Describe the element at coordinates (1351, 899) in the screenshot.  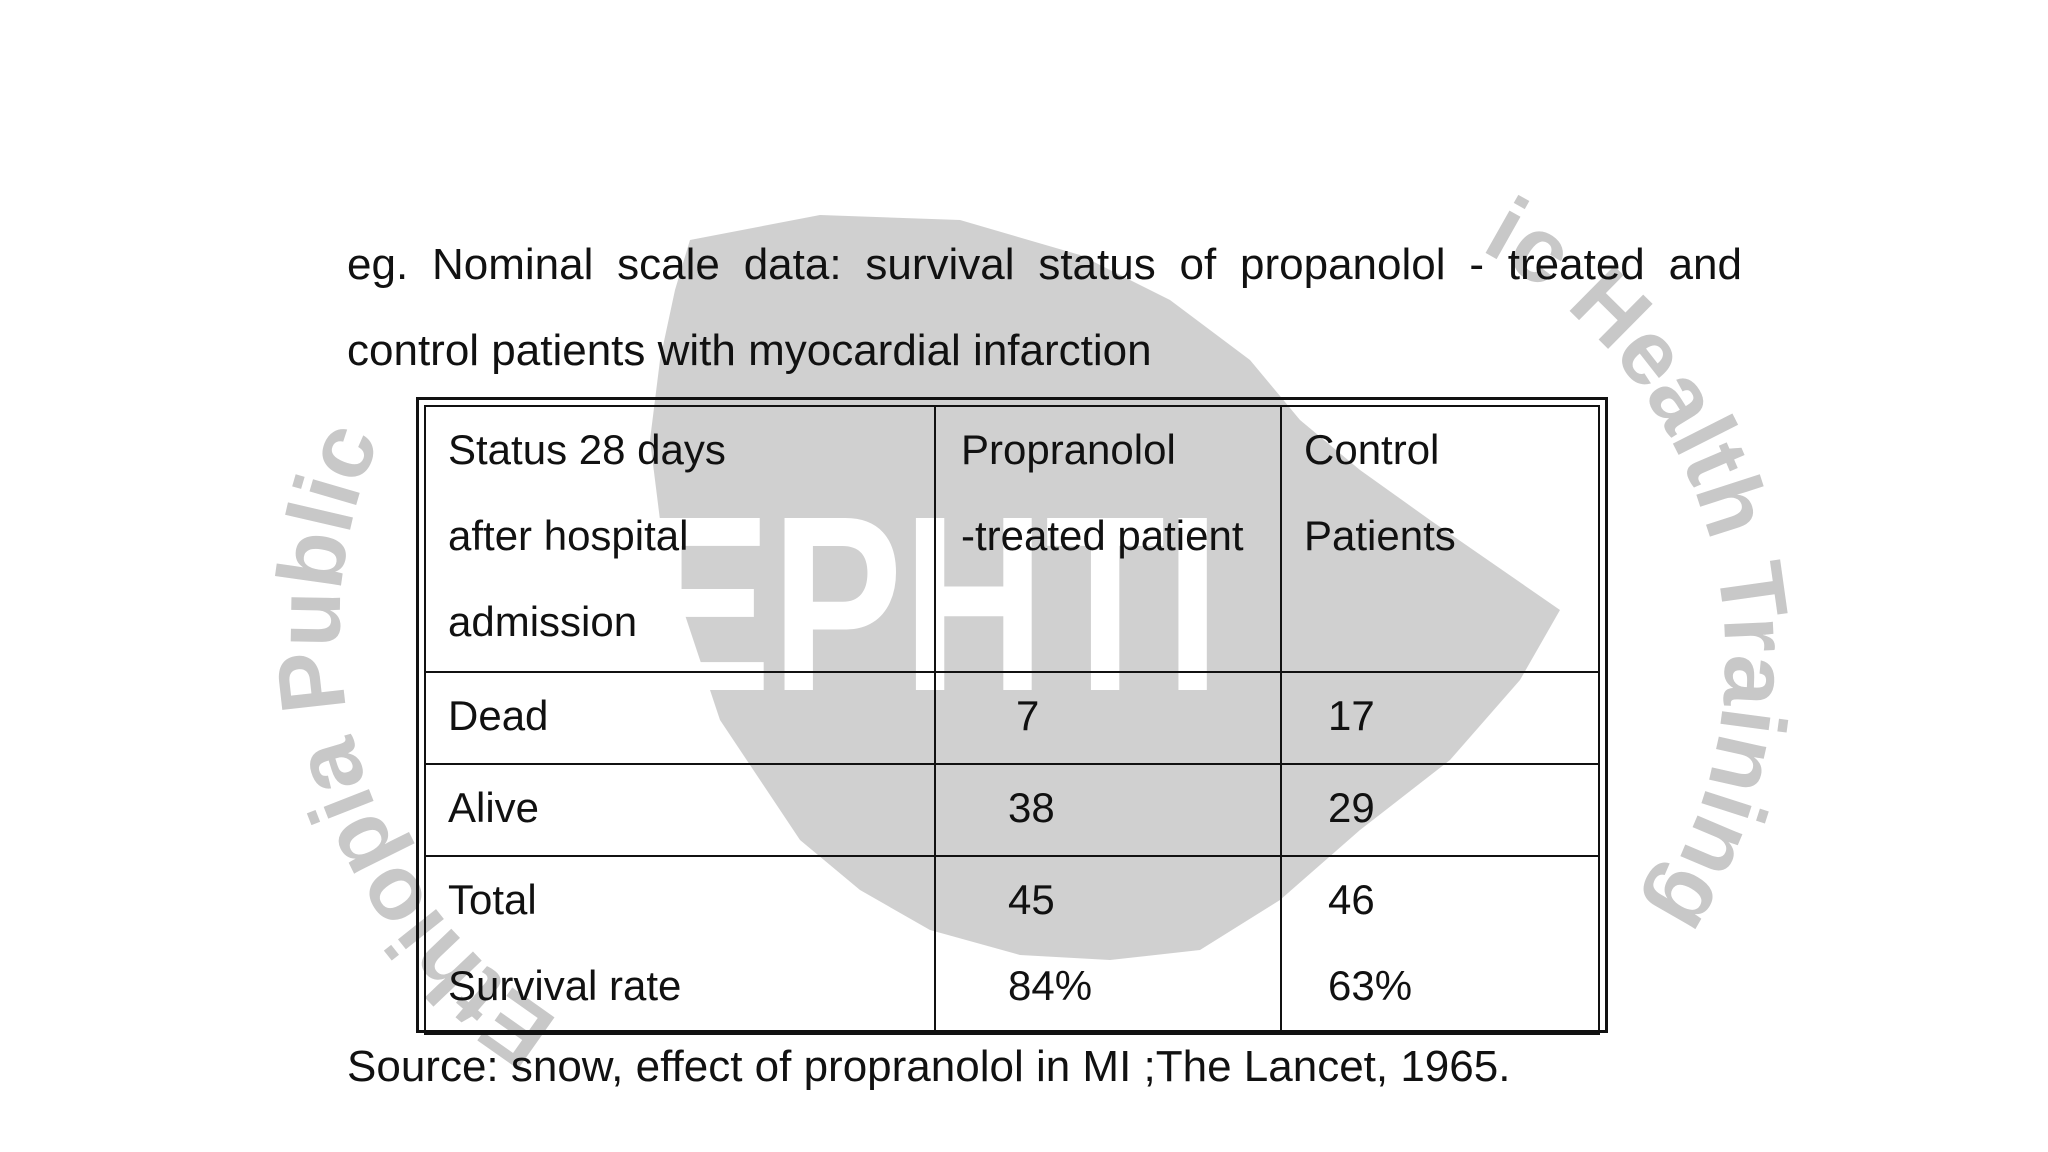
I see `total-control-value: 46` at that location.